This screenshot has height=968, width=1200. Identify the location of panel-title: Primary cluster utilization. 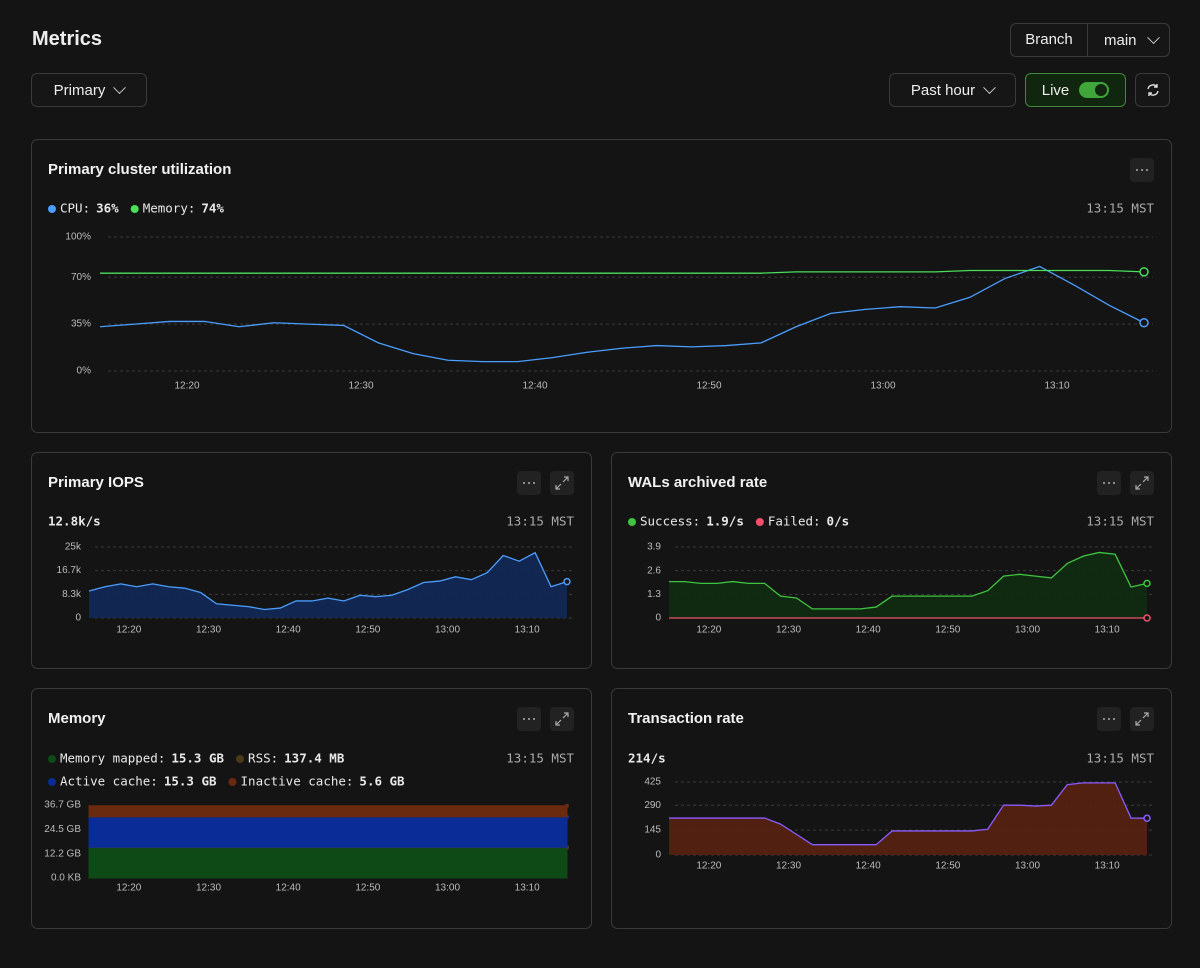
(139, 169).